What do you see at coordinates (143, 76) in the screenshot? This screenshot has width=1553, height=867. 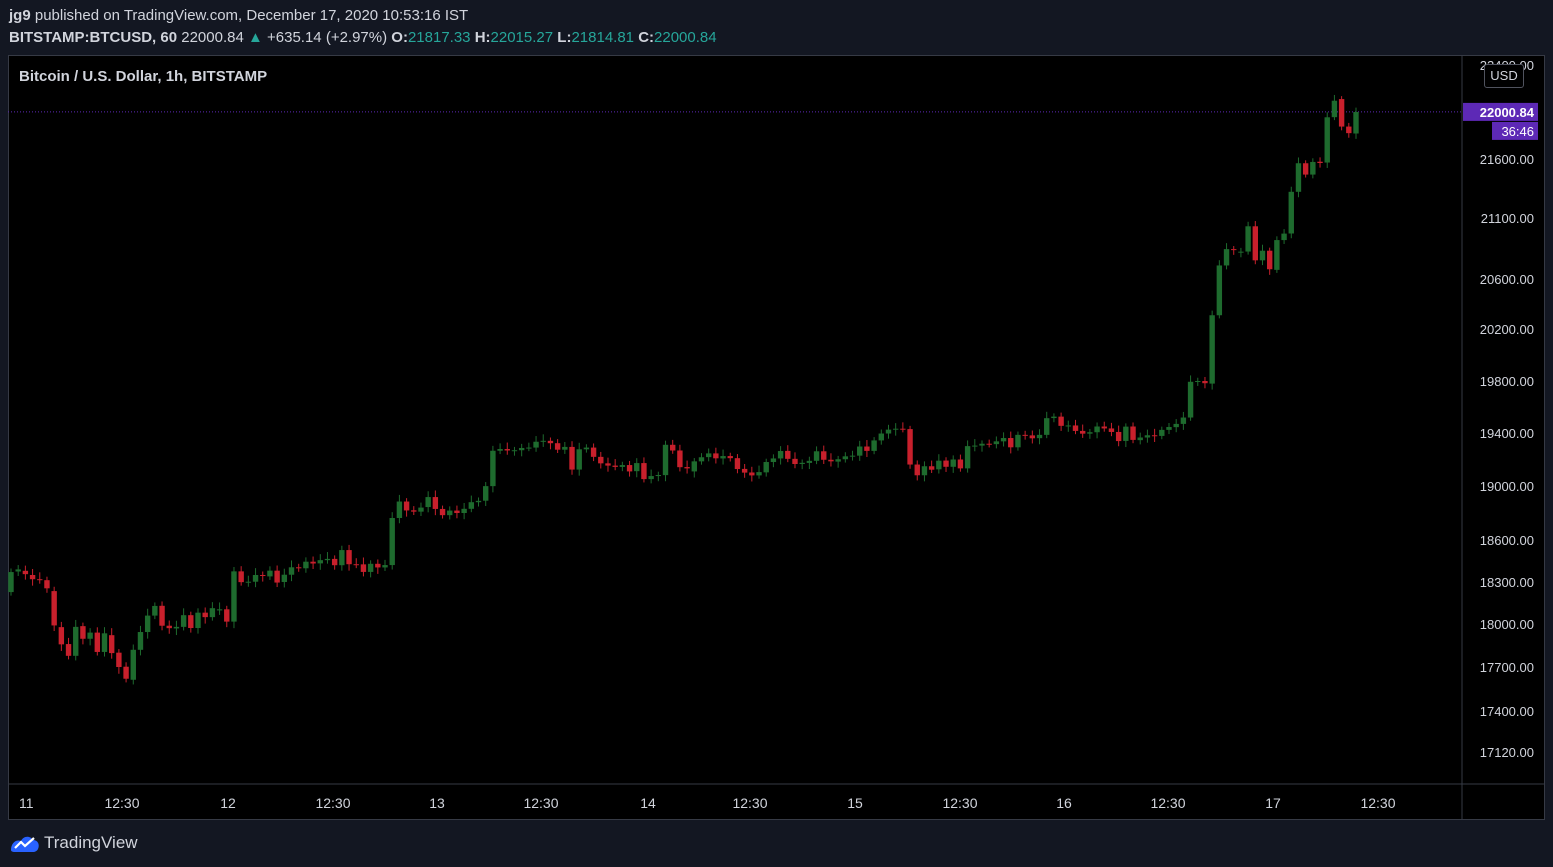 I see `chart-title: Bitcoin / U.S. Dollar, 1h, BITSTAMP` at bounding box center [143, 76].